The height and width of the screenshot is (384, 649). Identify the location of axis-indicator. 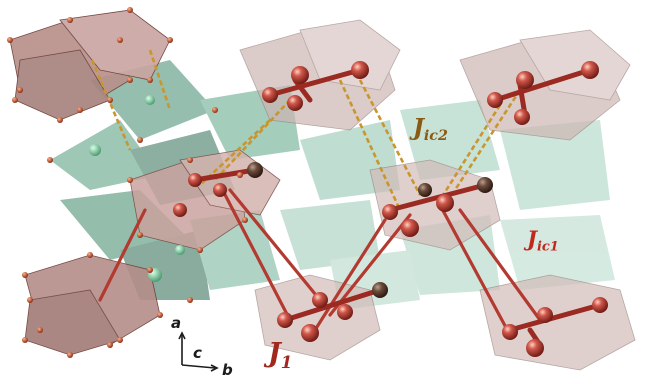
(198, 351).